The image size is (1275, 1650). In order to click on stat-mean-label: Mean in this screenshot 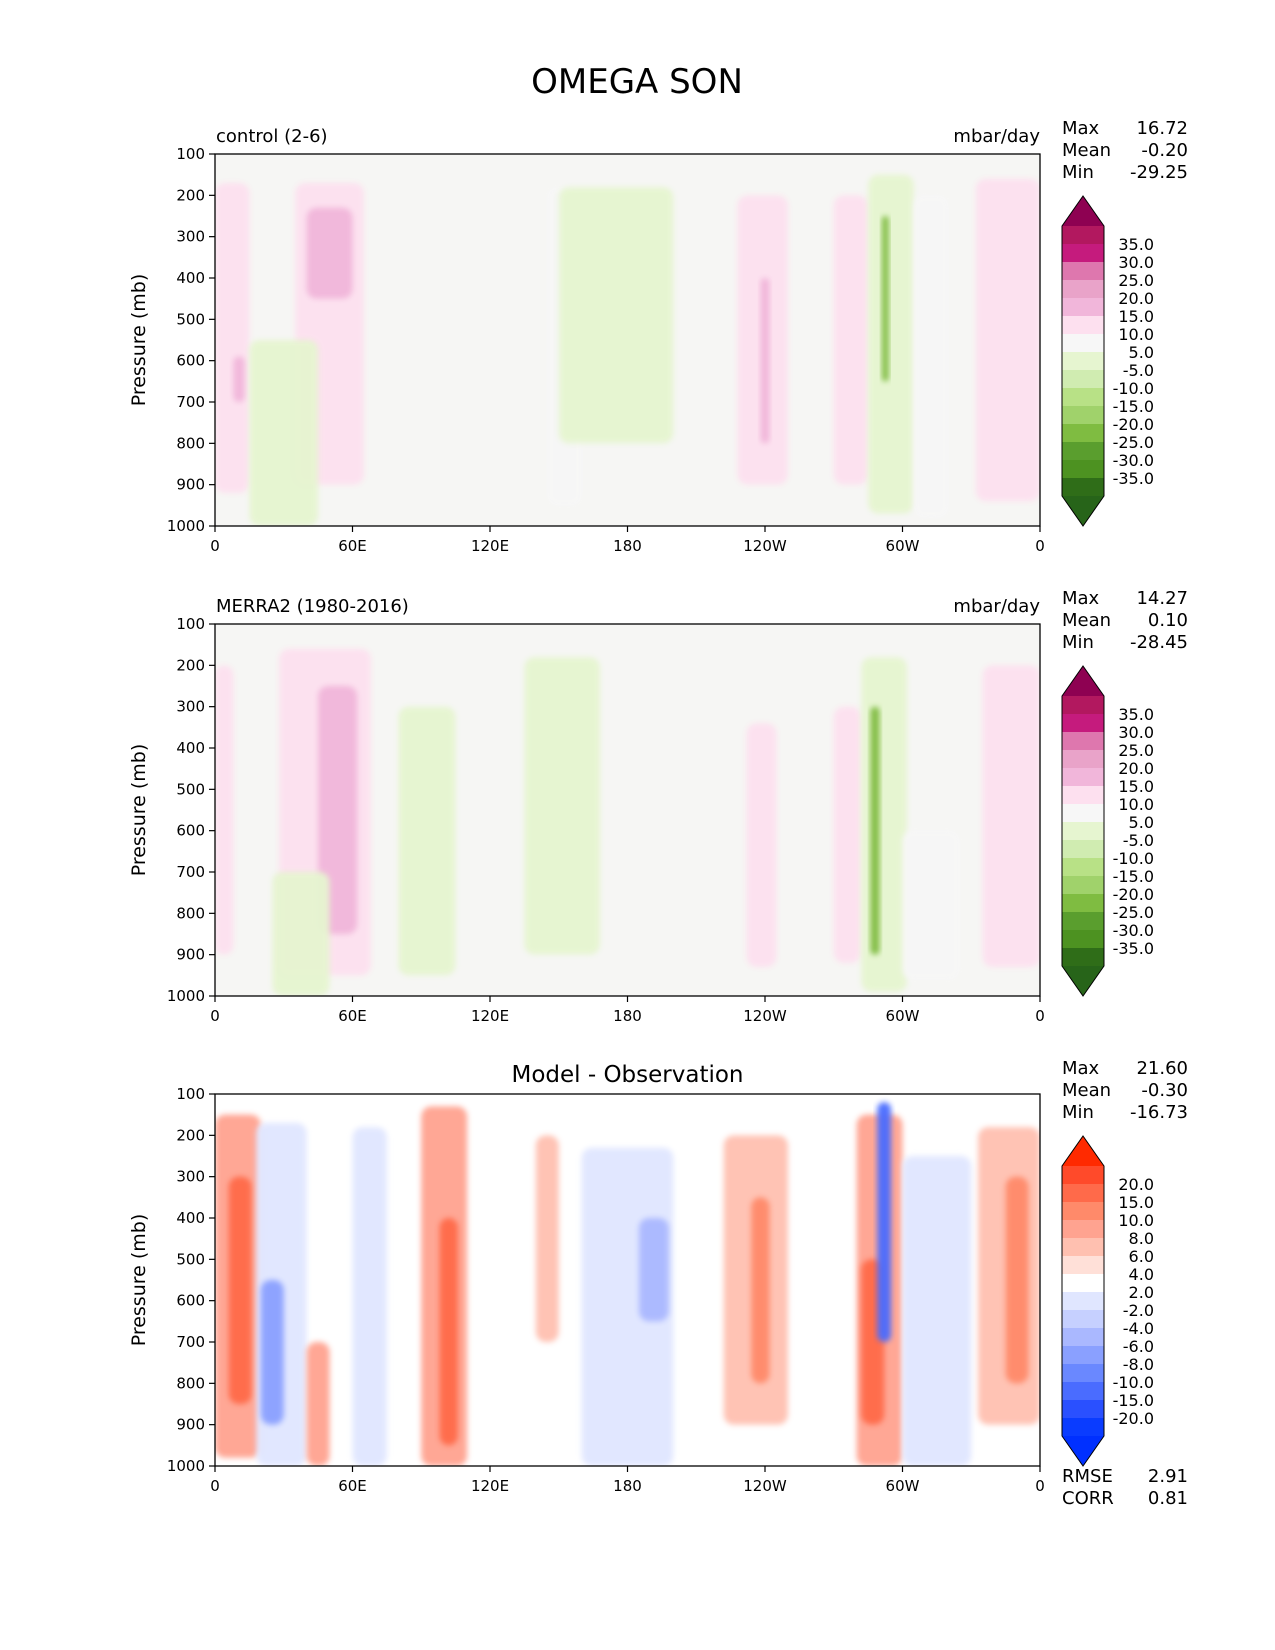, I will do `click(1086, 1090)`.